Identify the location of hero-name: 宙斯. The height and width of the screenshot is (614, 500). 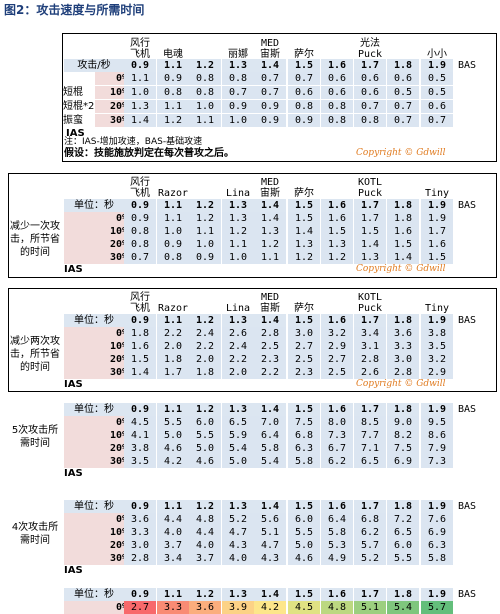
(270, 193).